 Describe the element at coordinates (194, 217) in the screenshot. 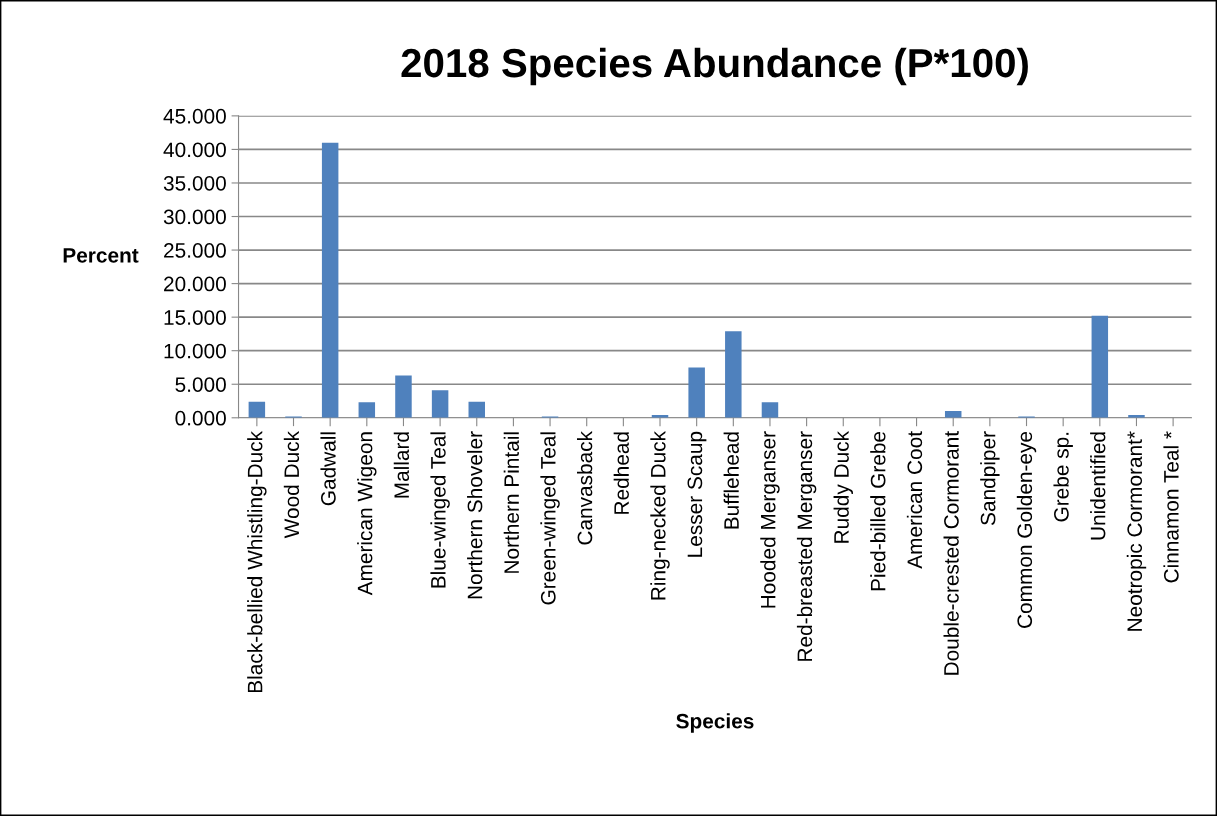

I see `y-tick-label: 30.000` at that location.